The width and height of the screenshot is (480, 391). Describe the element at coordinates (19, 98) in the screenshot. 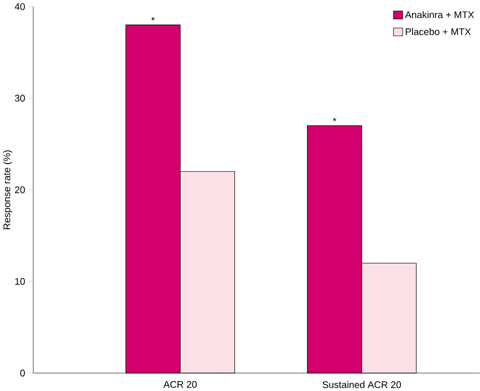

I see `y-tick-label: 30` at that location.